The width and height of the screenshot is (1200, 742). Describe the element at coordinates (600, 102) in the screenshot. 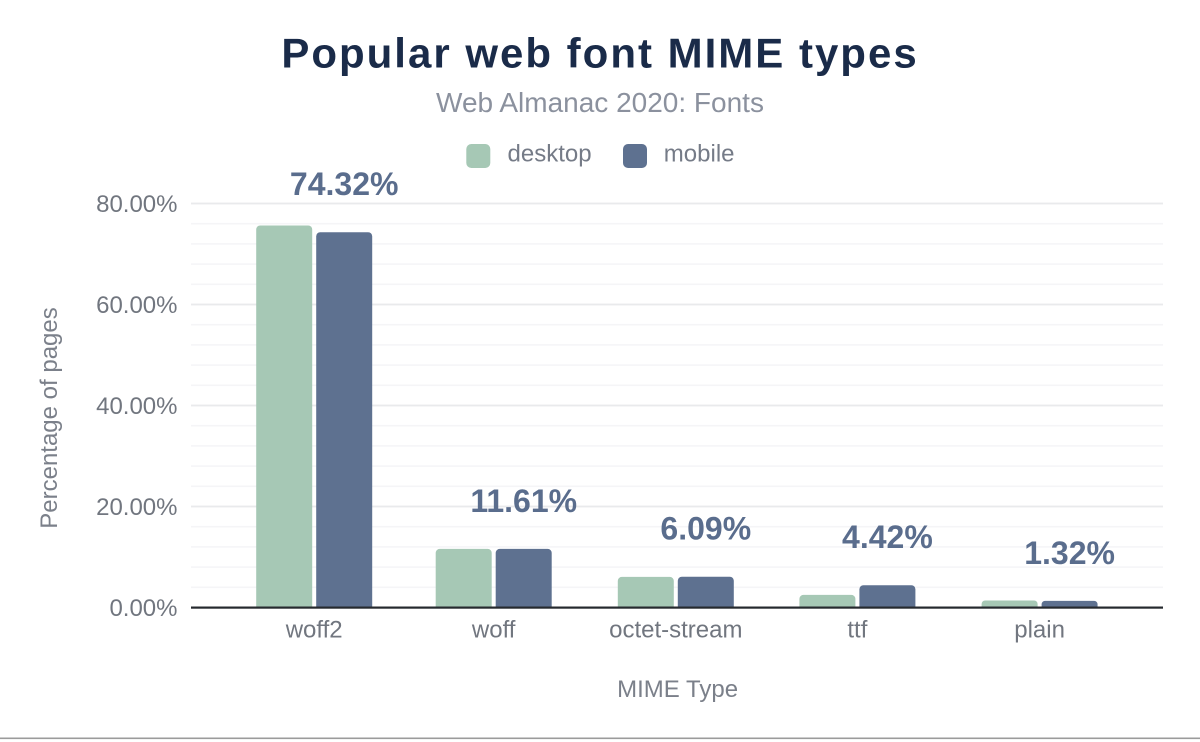

I see `svg-text: Web Almanac 2020: Fonts` at that location.